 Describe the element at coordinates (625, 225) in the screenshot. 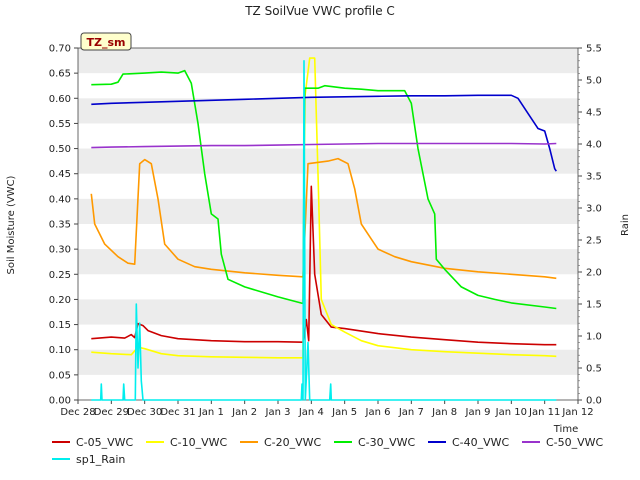

I see `y2-axis-label: Rain` at that location.